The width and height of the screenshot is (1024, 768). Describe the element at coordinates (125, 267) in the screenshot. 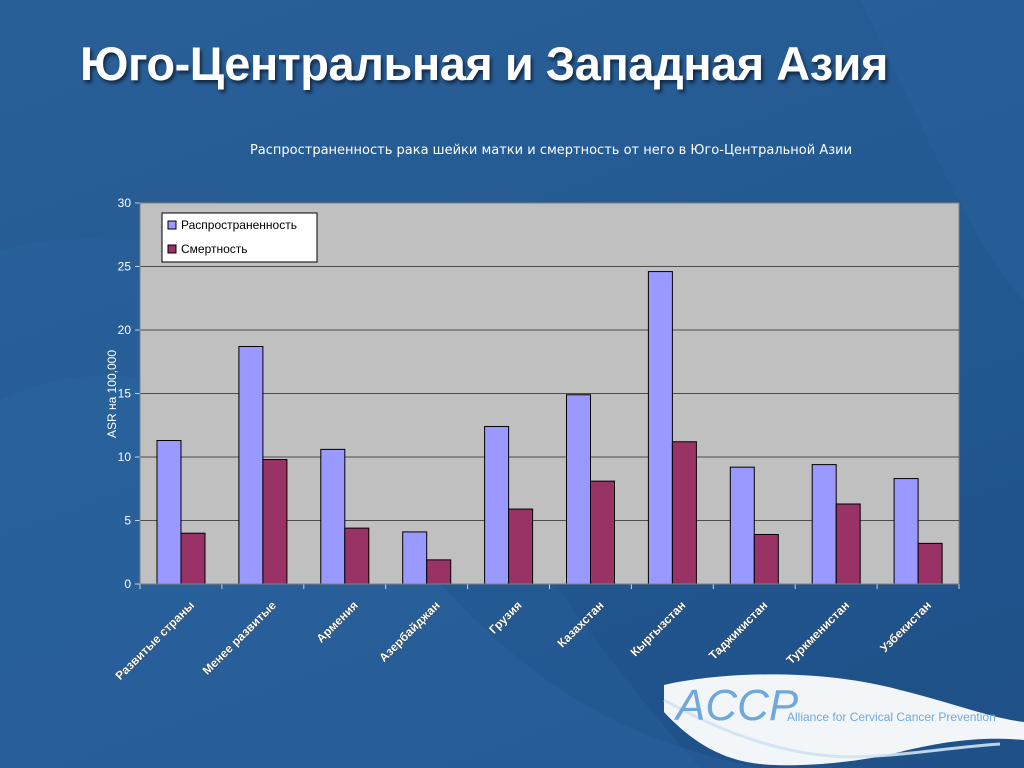

I see `y-tick-label: 25` at that location.